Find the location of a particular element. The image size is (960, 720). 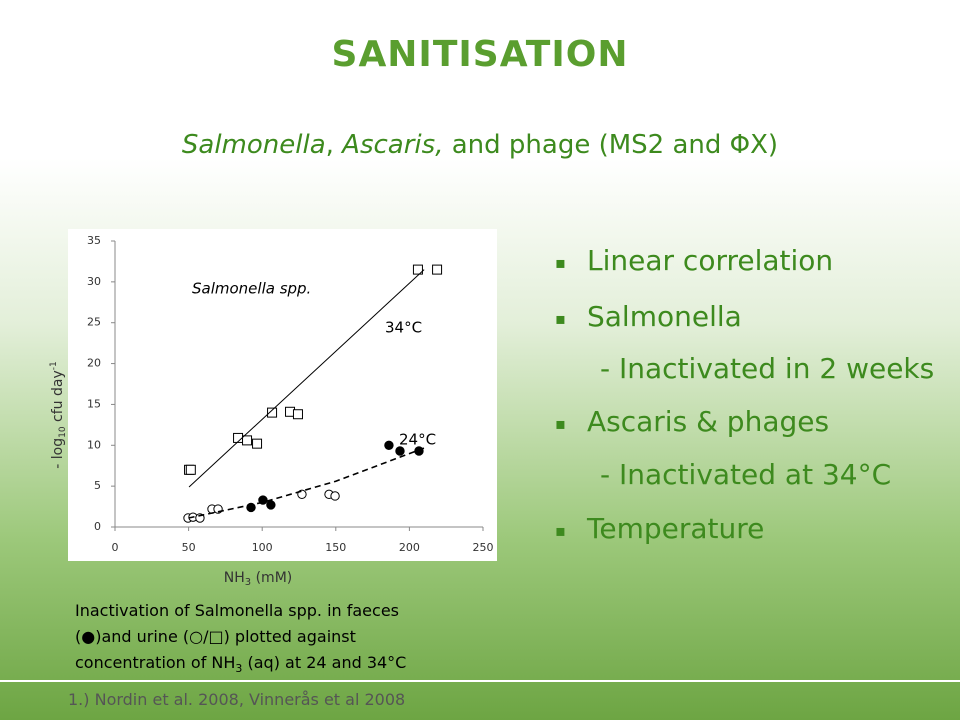

divider is located at coordinates (480, 681).